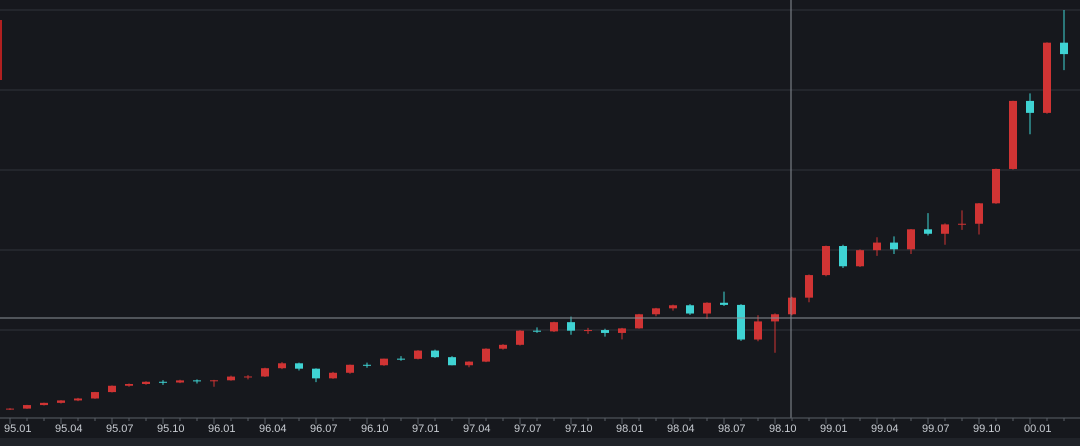  What do you see at coordinates (579, 429) in the screenshot?
I see `x-tick-label: 97.10` at bounding box center [579, 429].